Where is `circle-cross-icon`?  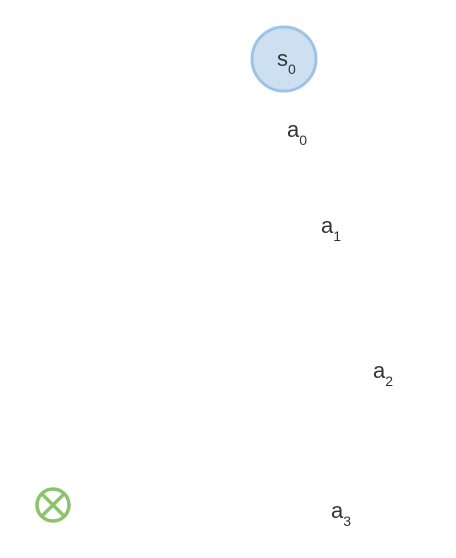
circle-cross-icon is located at coordinates (53, 505).